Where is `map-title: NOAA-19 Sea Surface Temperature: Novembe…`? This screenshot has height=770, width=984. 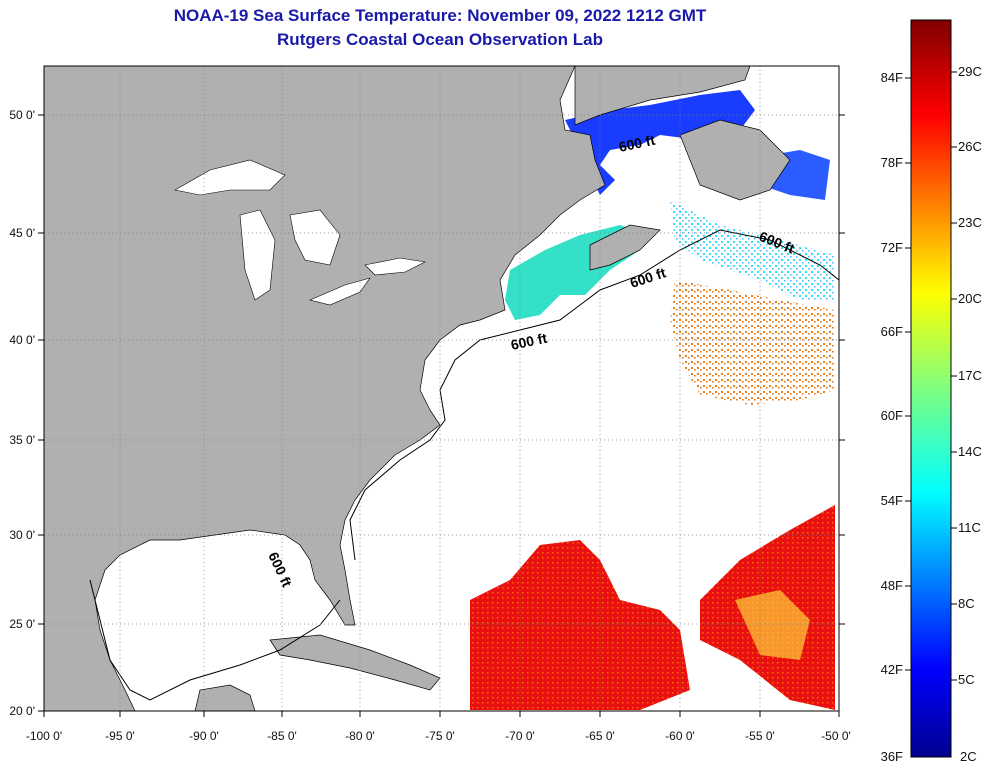
map-title: NOAA-19 Sea Surface Temperature: Novembe… is located at coordinates (440, 15).